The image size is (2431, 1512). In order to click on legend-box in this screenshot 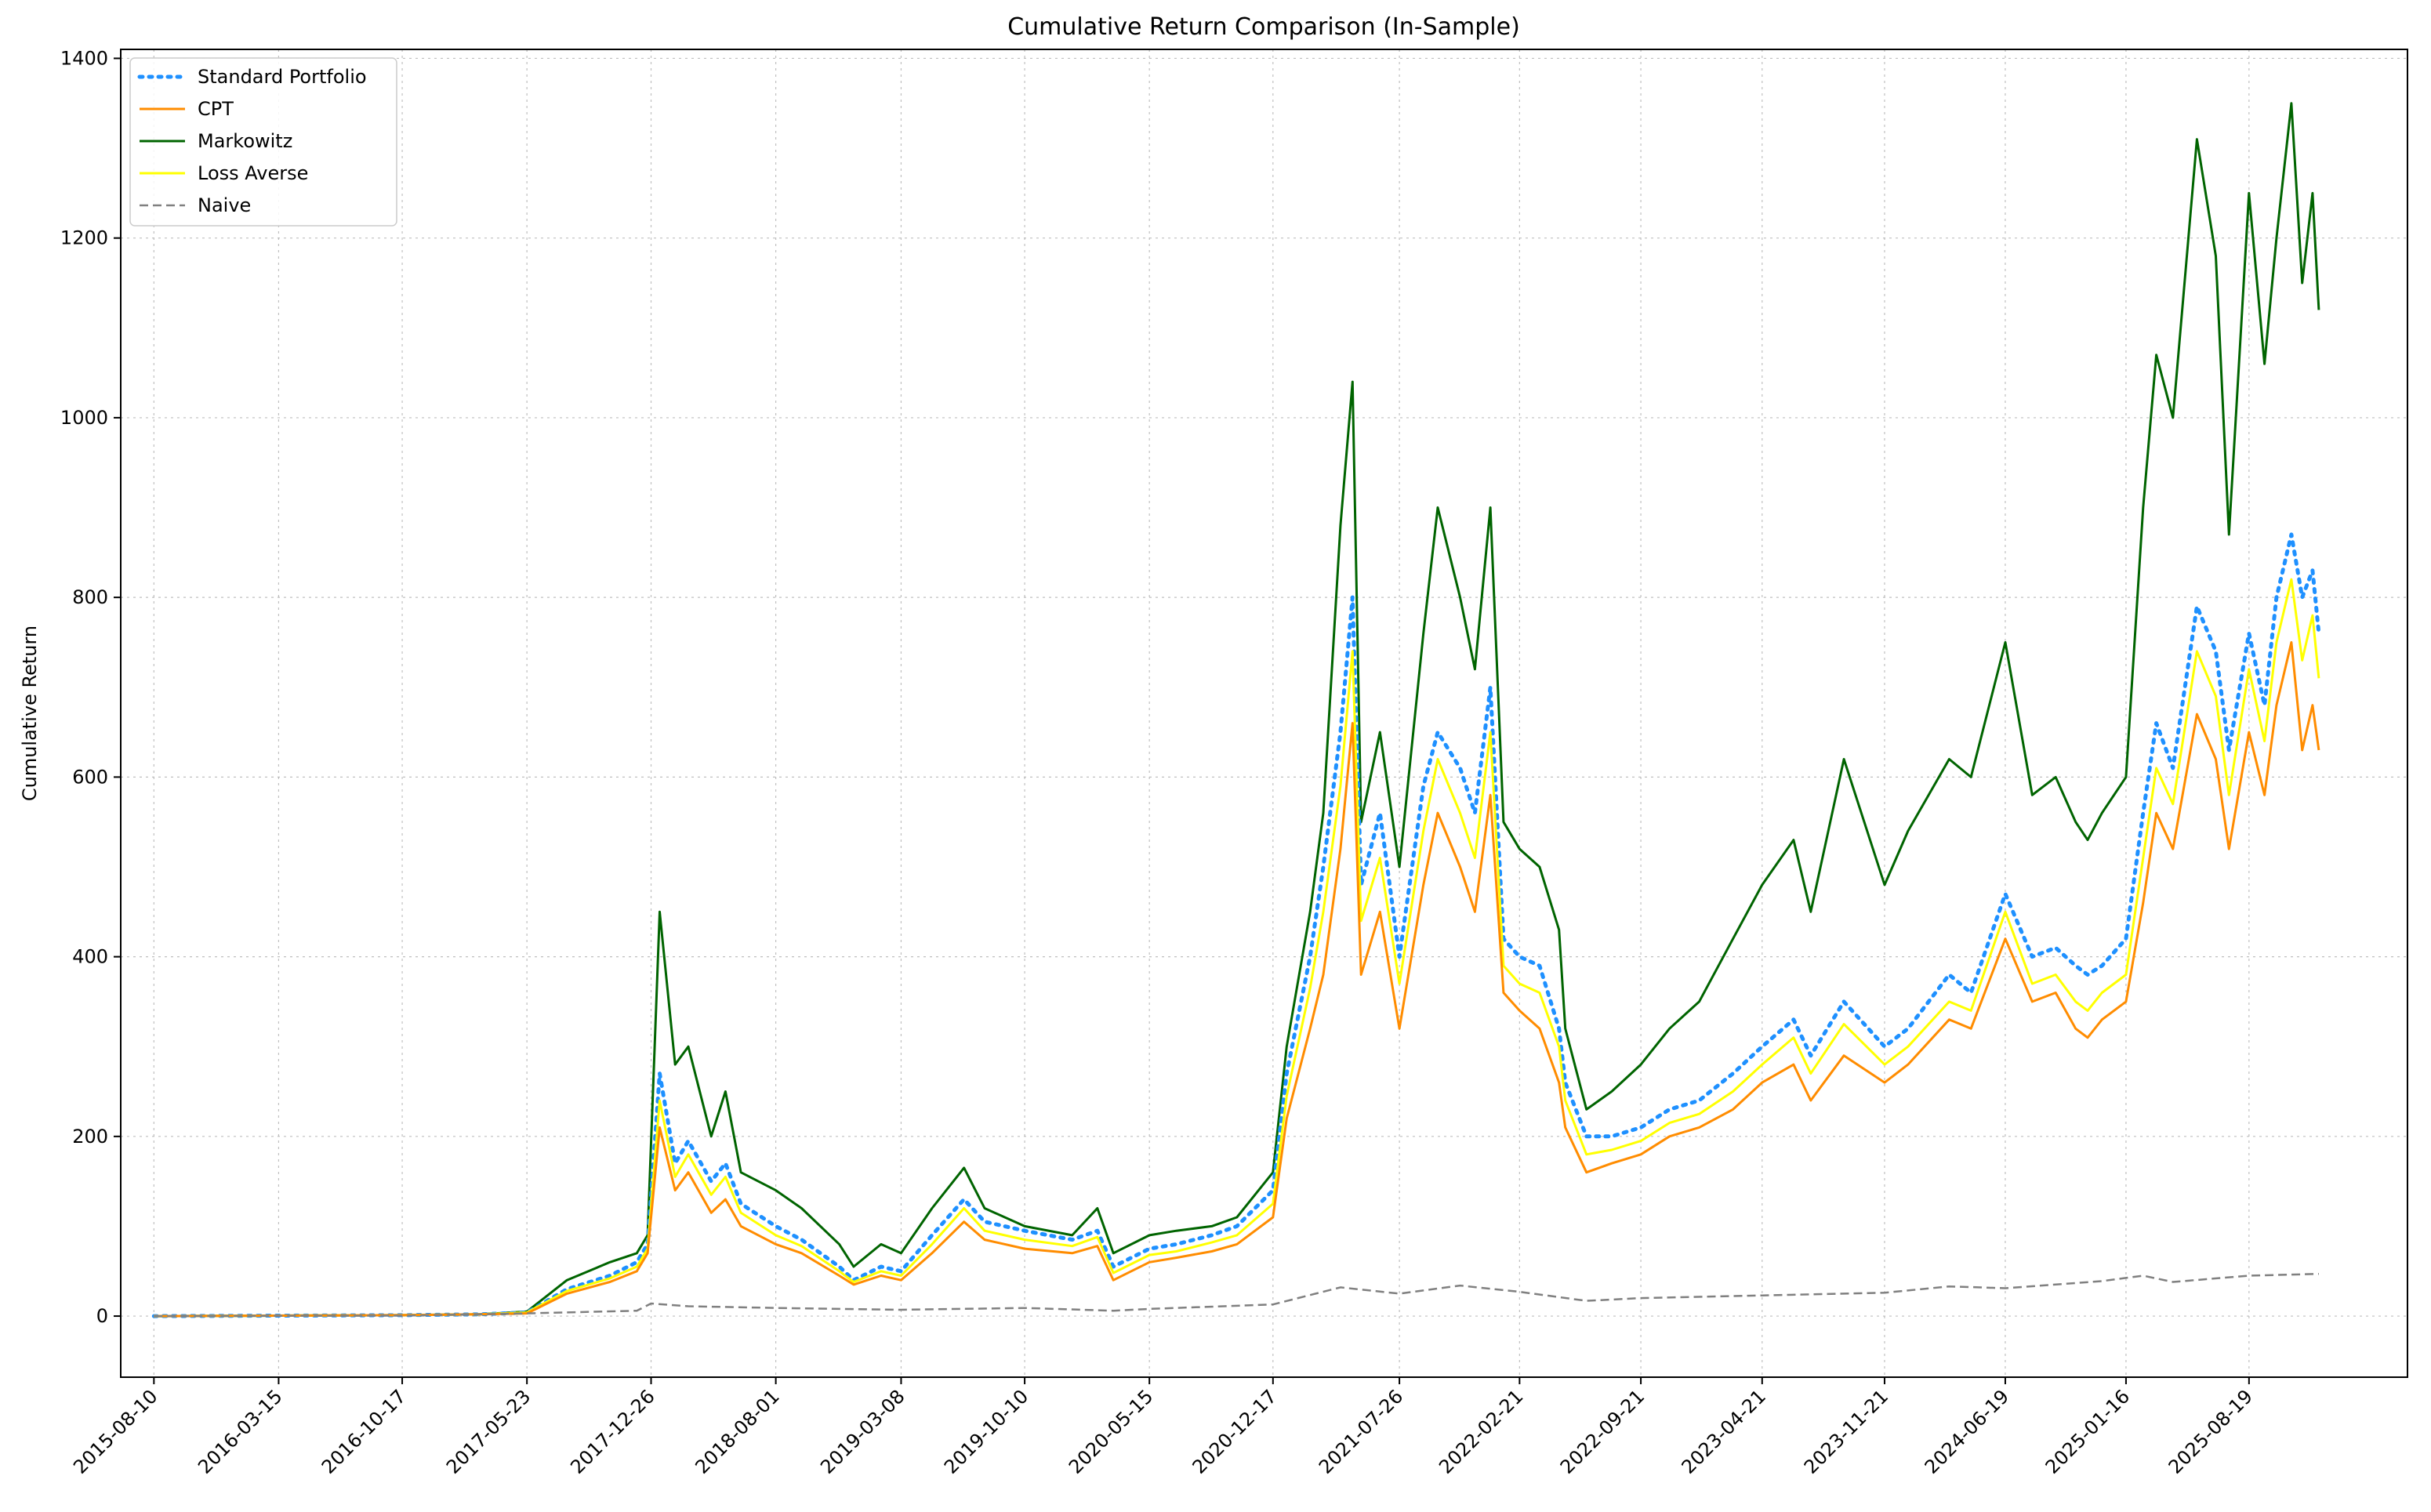, I will do `click(263, 142)`.